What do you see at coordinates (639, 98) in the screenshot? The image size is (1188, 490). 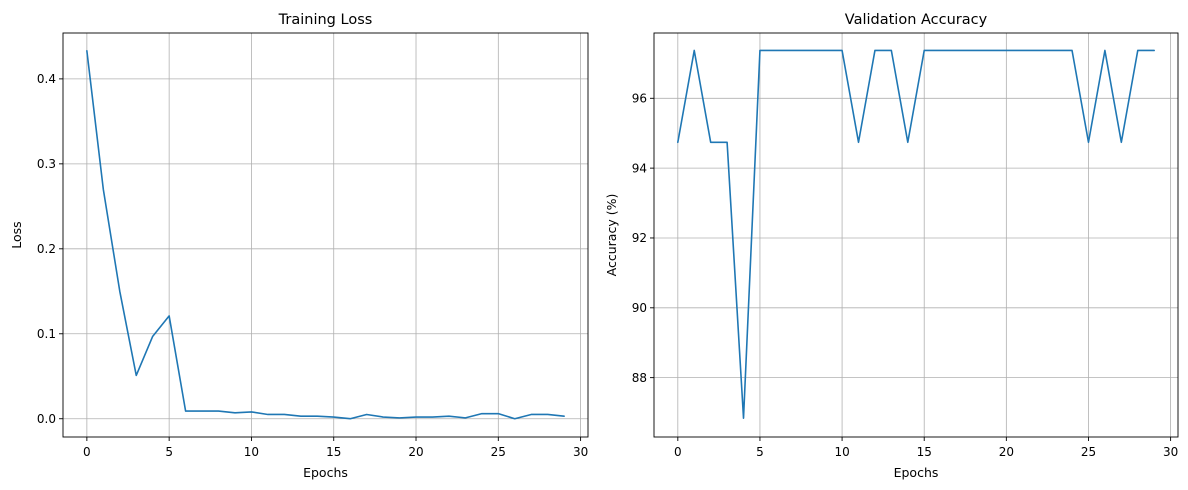 I see `validation-accuracy-y-tick-label: 96` at bounding box center [639, 98].